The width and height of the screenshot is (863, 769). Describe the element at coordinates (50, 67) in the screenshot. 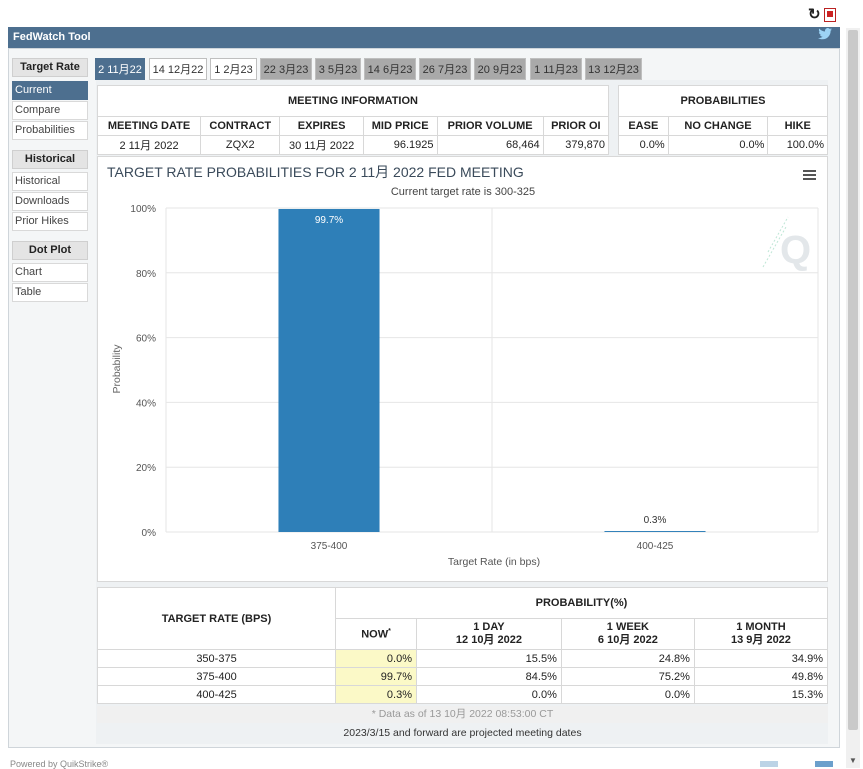

I see `sidebar-header-target-rate: Target Rate` at that location.